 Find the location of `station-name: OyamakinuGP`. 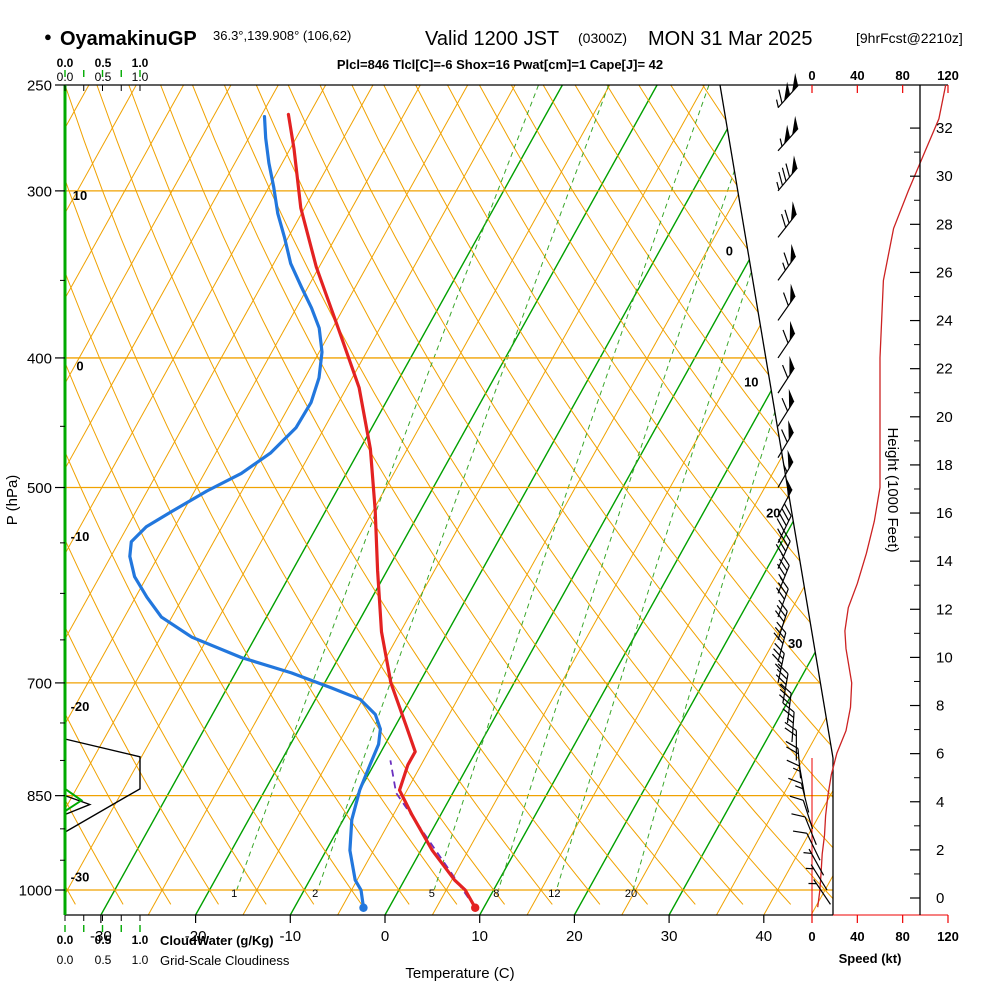

station-name: OyamakinuGP is located at coordinates (128, 39).